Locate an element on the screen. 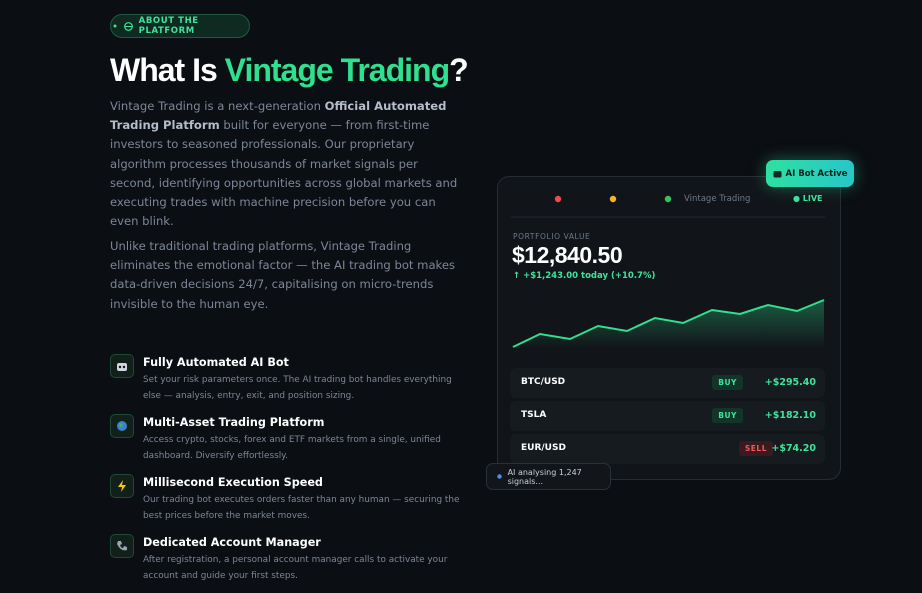 This screenshot has width=922, height=593. portfolio-label: PORTFOLIO VALUE is located at coordinates (552, 236).